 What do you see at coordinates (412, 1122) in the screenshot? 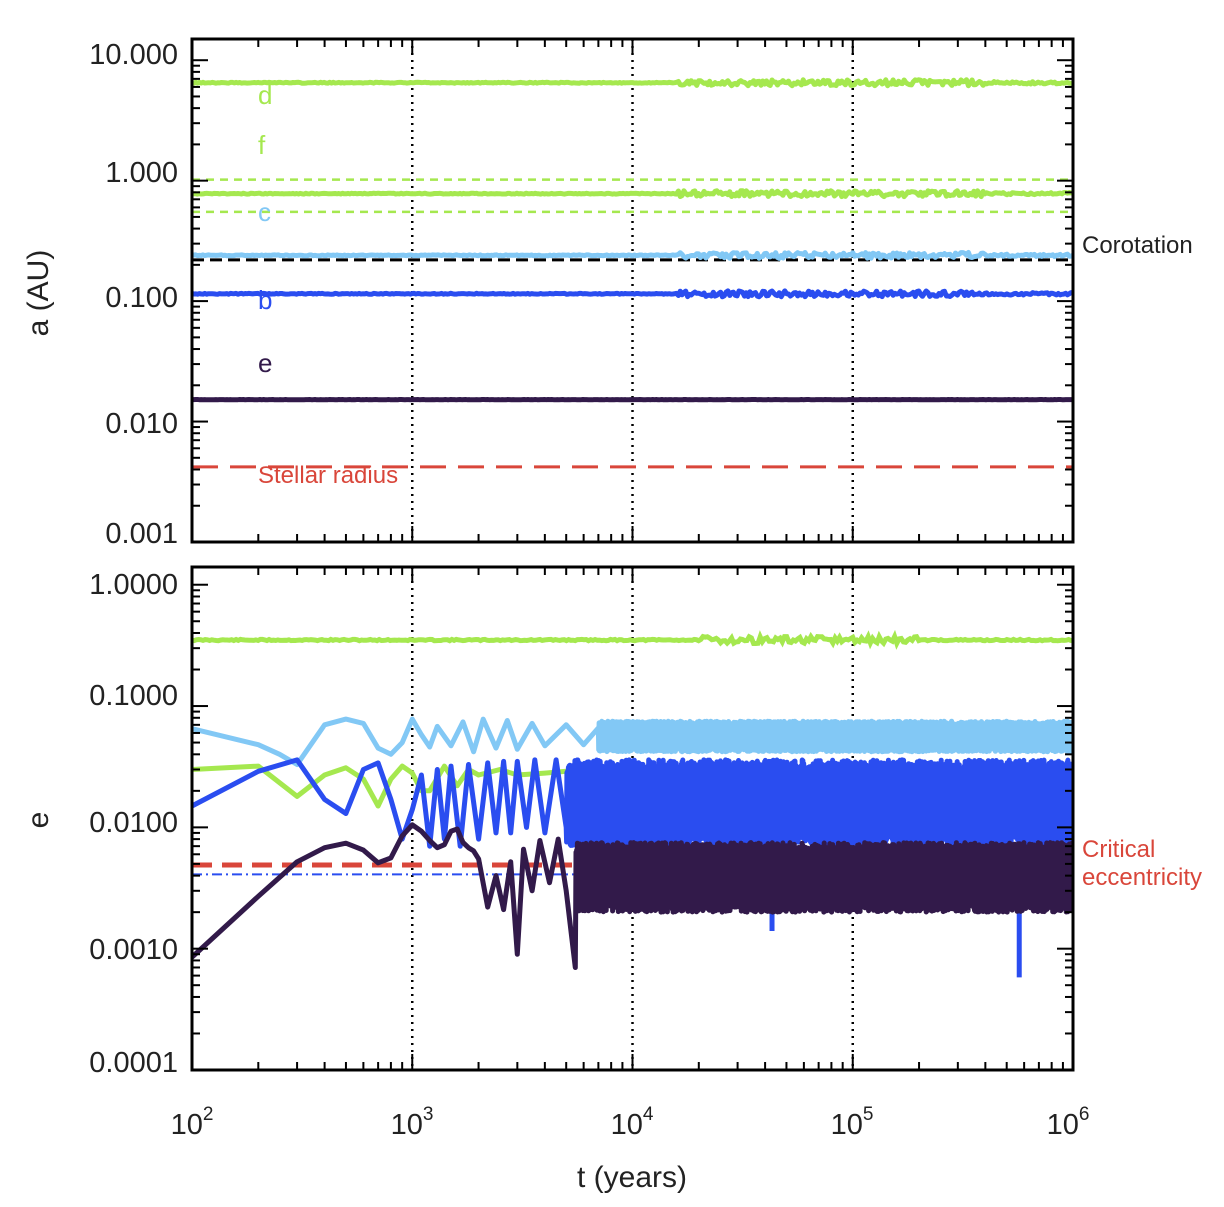
I see `x-tick-1e3: 10³` at bounding box center [412, 1122].